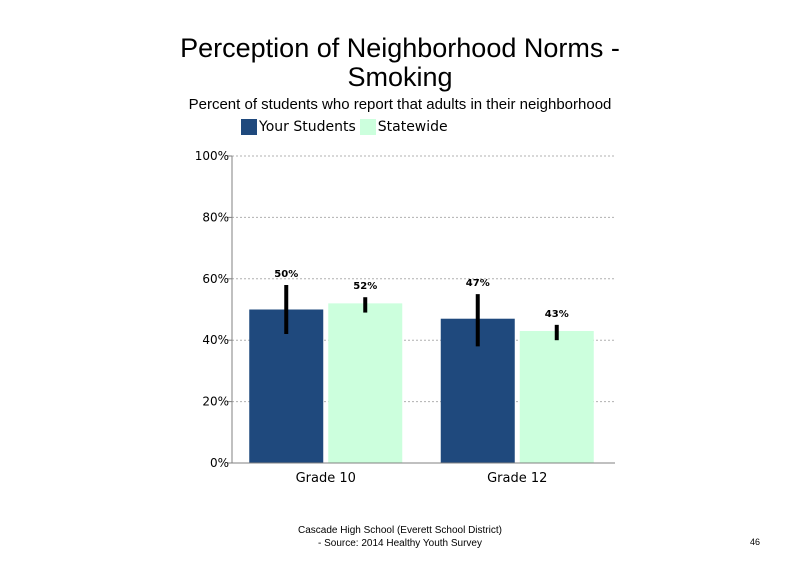 The image size is (800, 568). I want to click on y-tick-label: 20%, so click(215, 402).